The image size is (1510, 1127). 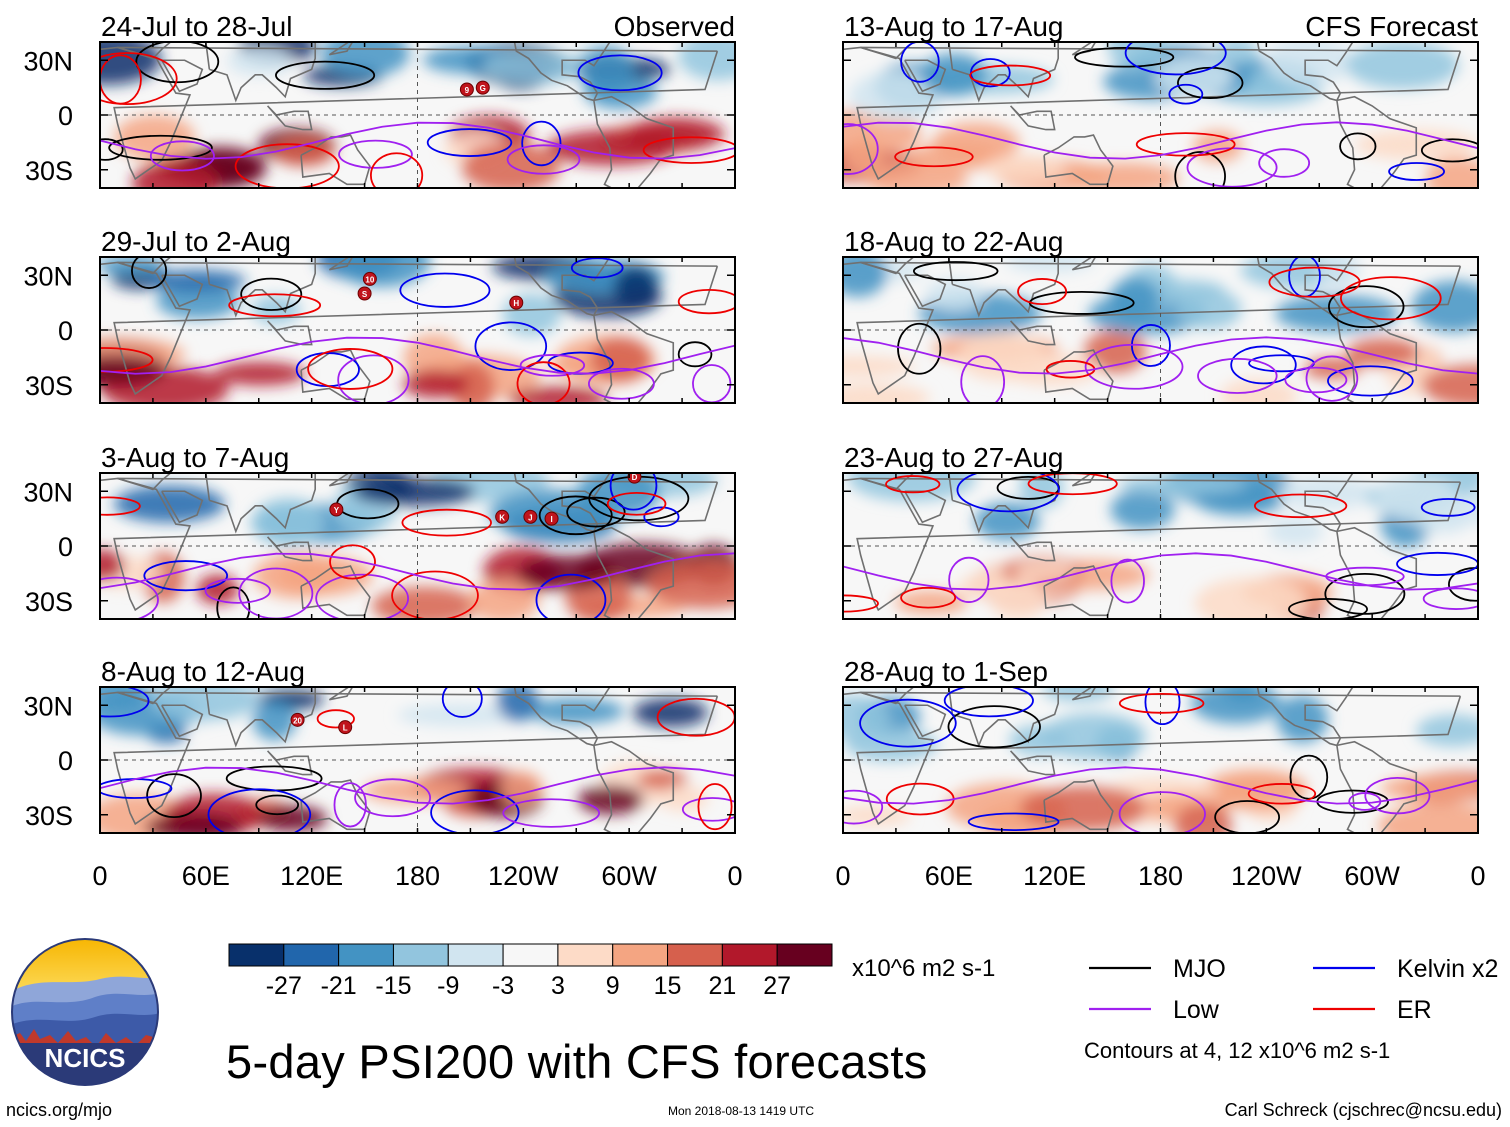 What do you see at coordinates (59, 1110) in the screenshot?
I see `site-link: ncics.org/mjo` at bounding box center [59, 1110].